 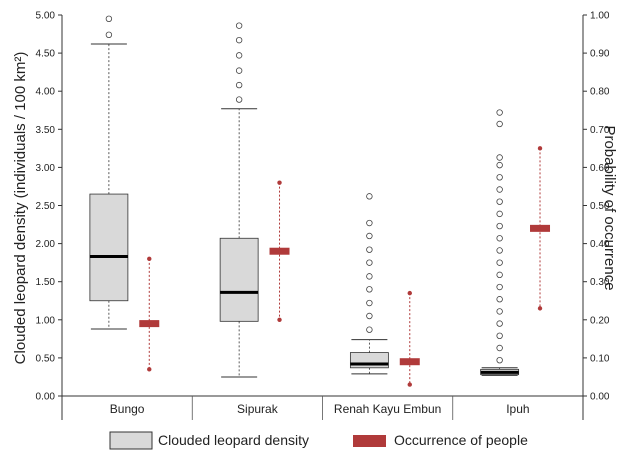 I want to click on y-left-tick-label: 4.50, so click(x=46, y=54).